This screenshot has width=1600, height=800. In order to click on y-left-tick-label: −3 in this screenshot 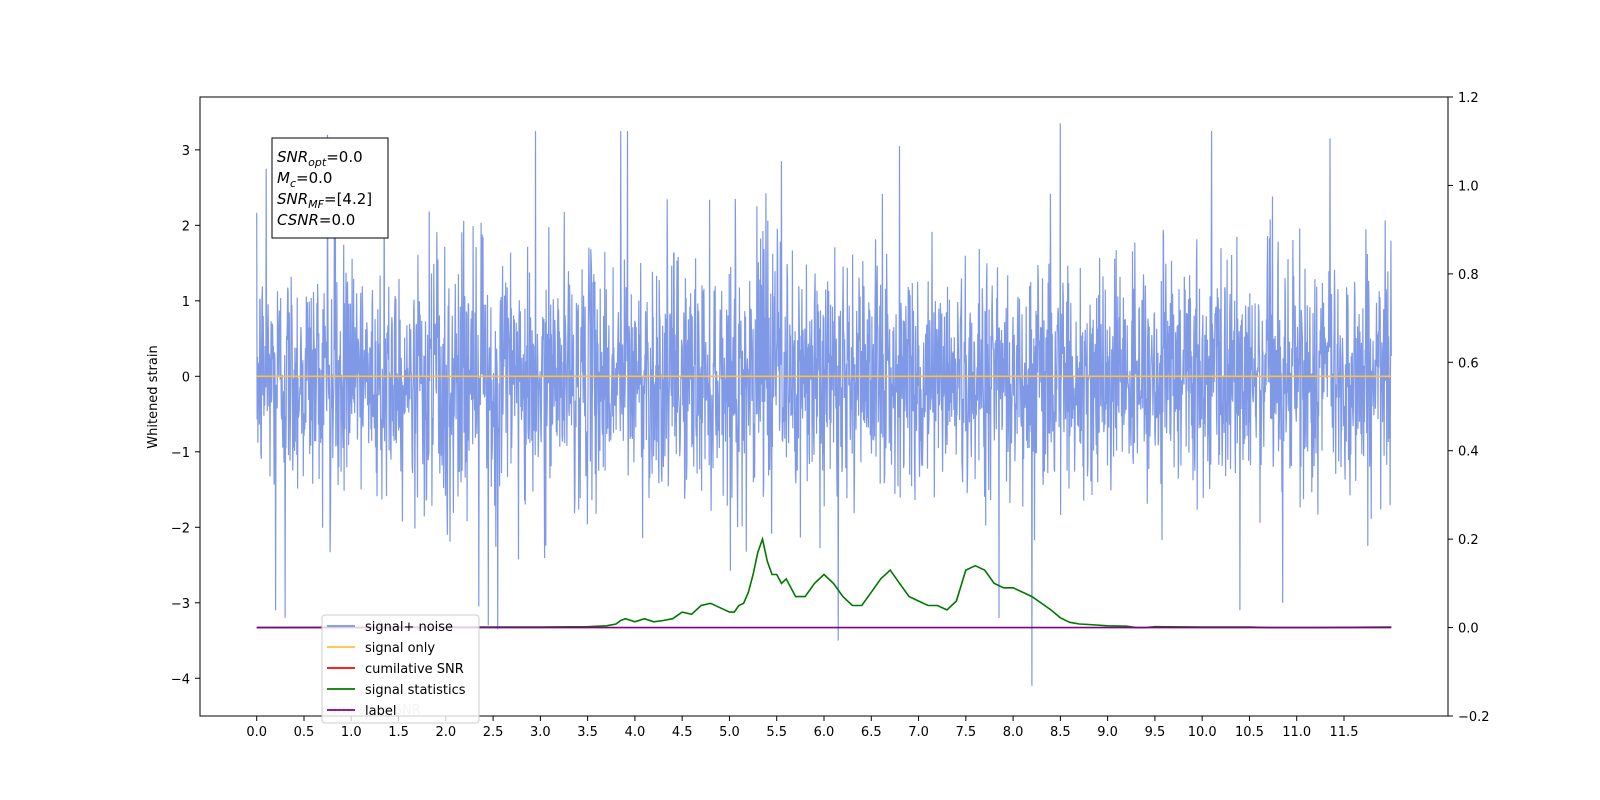, I will do `click(180, 604)`.